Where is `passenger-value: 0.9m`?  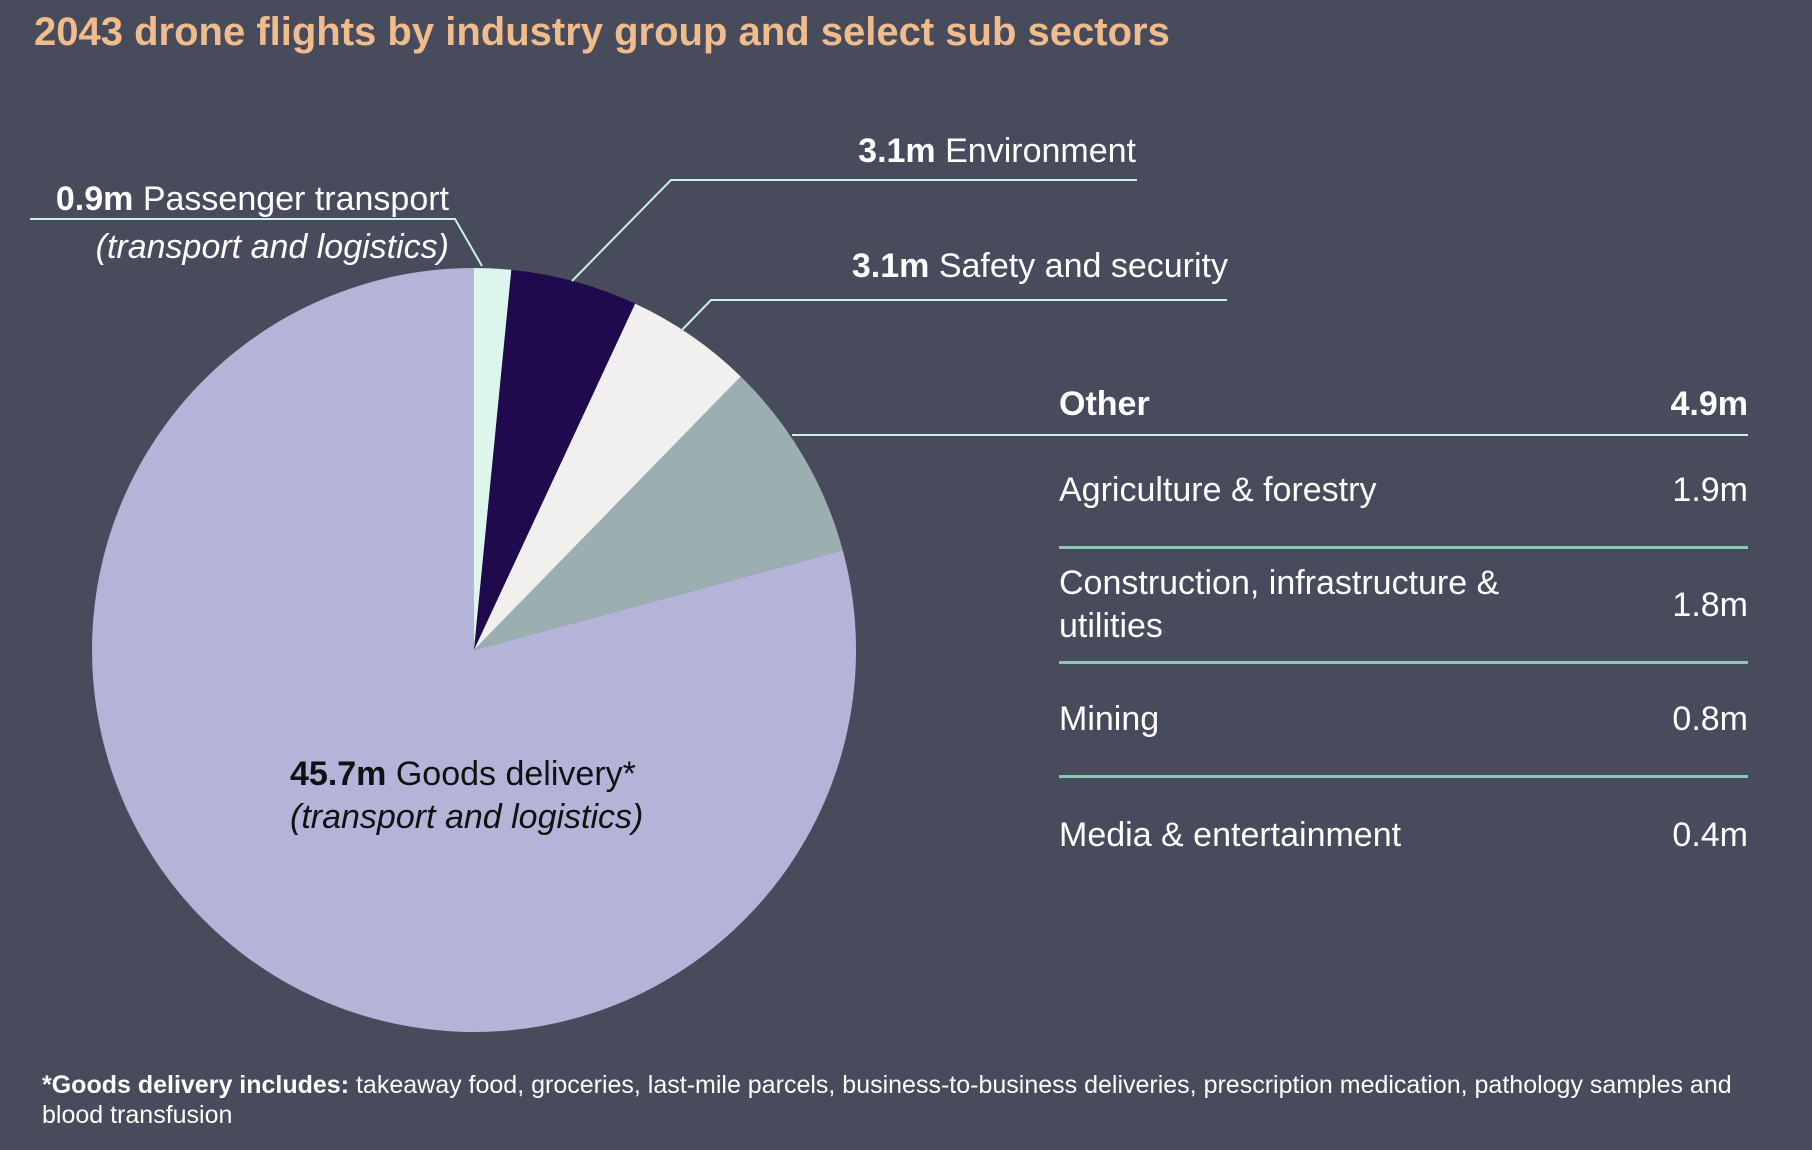 passenger-value: 0.9m is located at coordinates (94, 199).